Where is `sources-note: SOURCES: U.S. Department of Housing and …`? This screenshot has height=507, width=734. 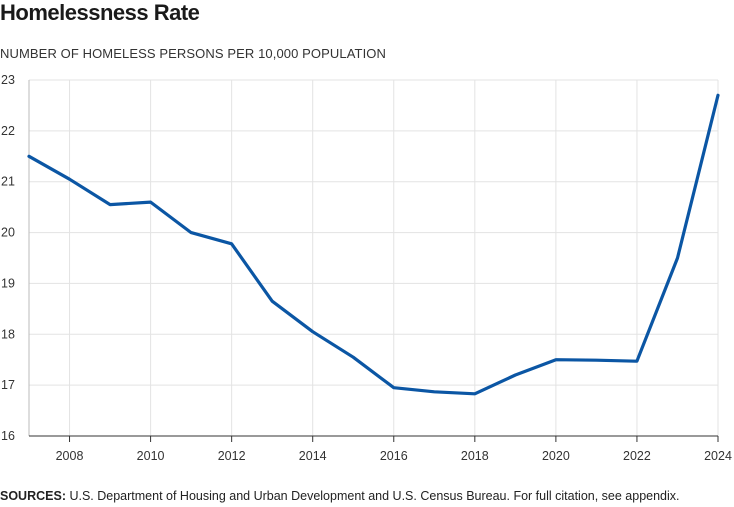 sources-note: SOURCES: U.S. Department of Housing and … is located at coordinates (340, 496).